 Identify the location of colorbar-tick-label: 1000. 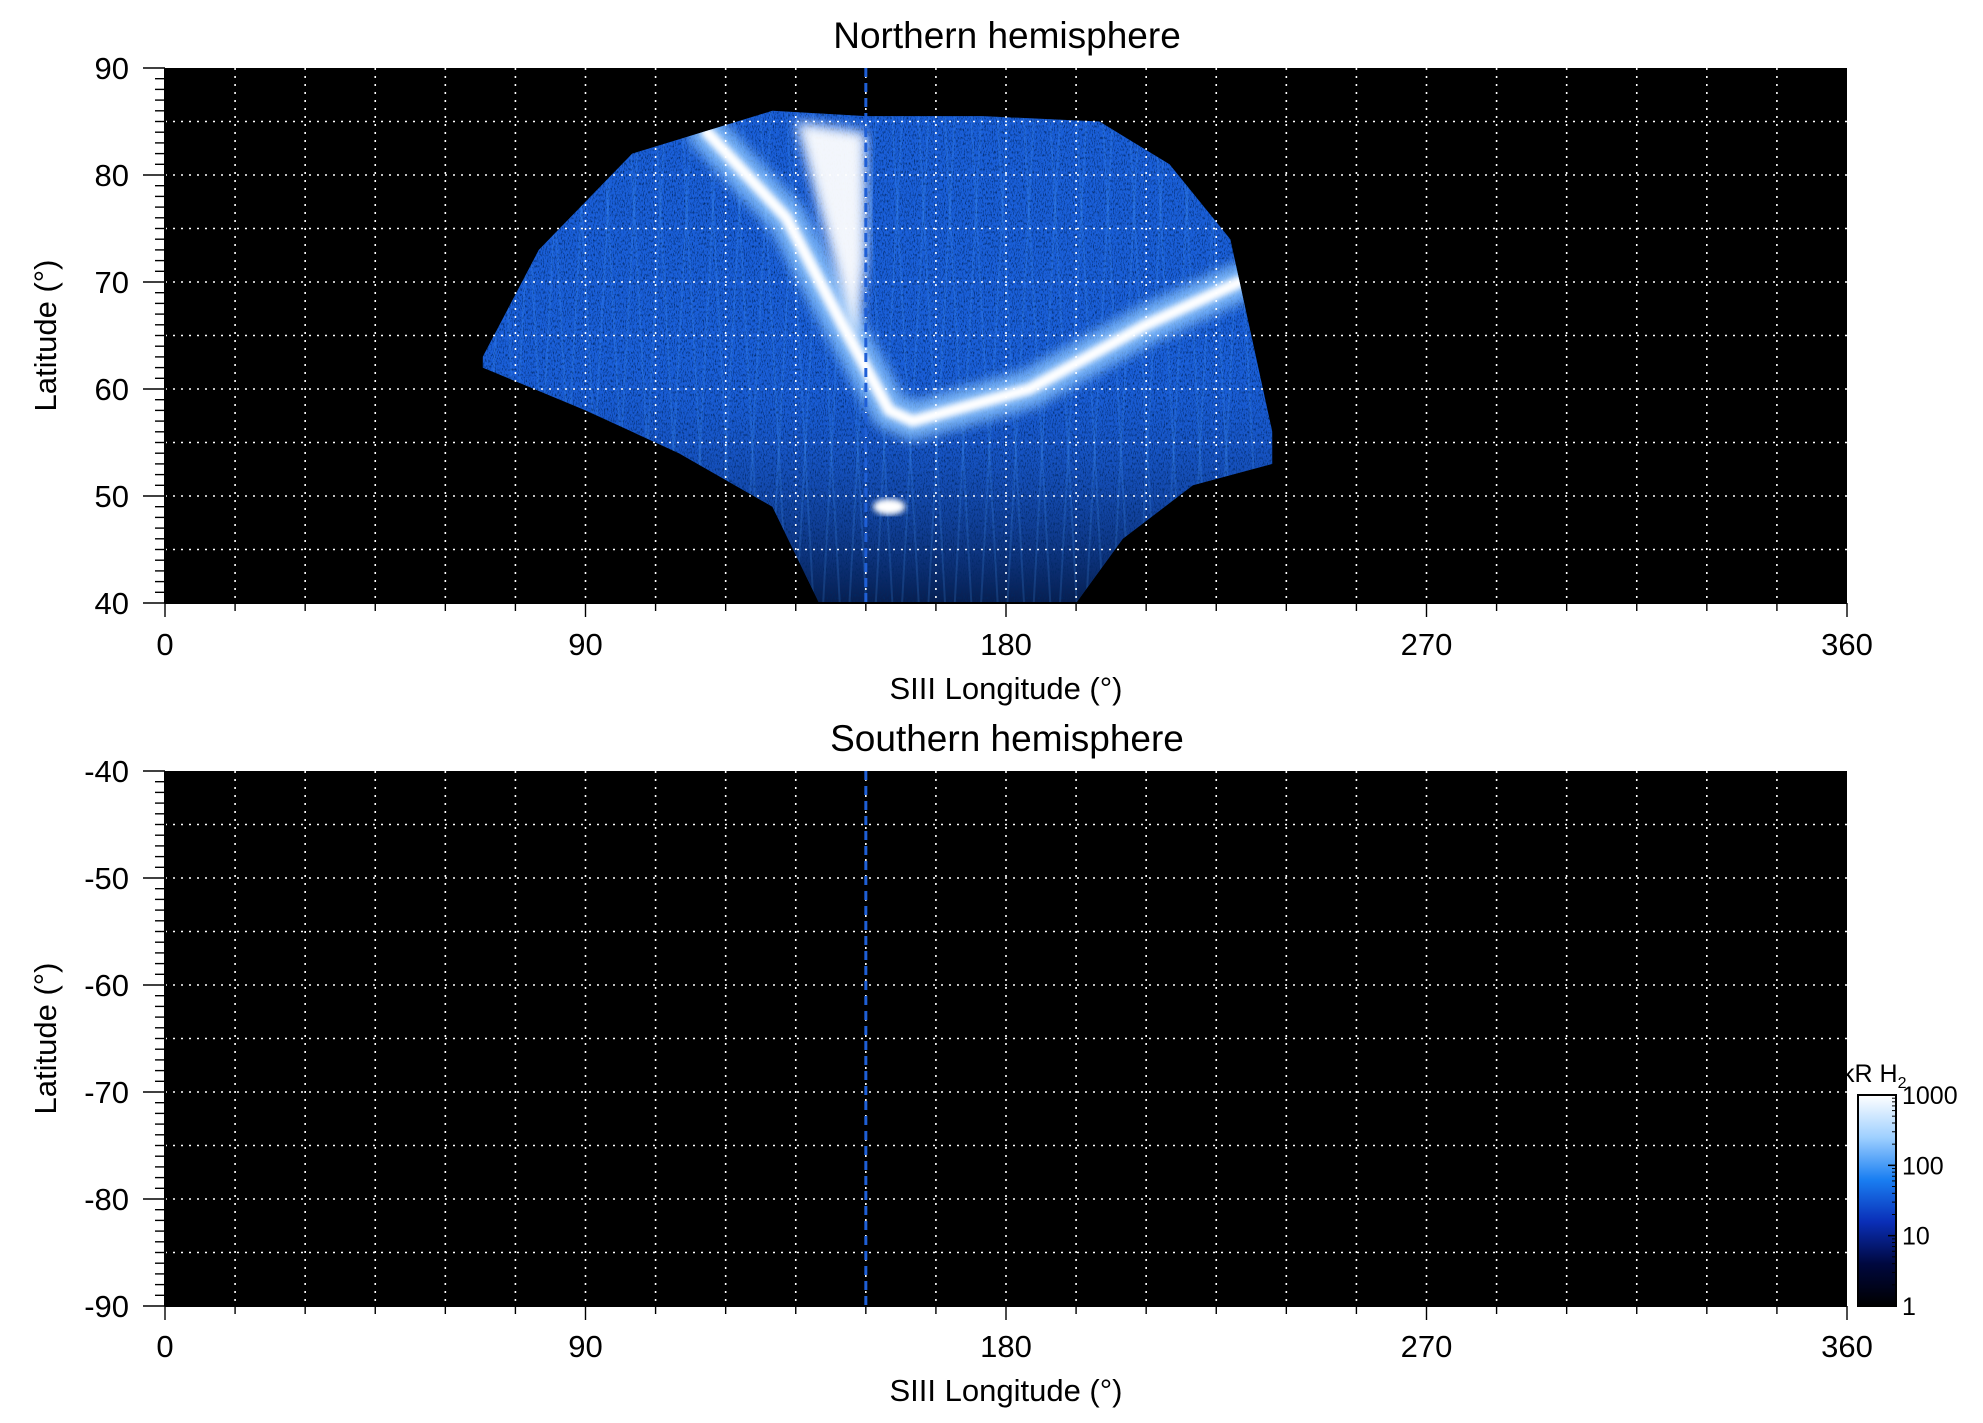
(1930, 1096).